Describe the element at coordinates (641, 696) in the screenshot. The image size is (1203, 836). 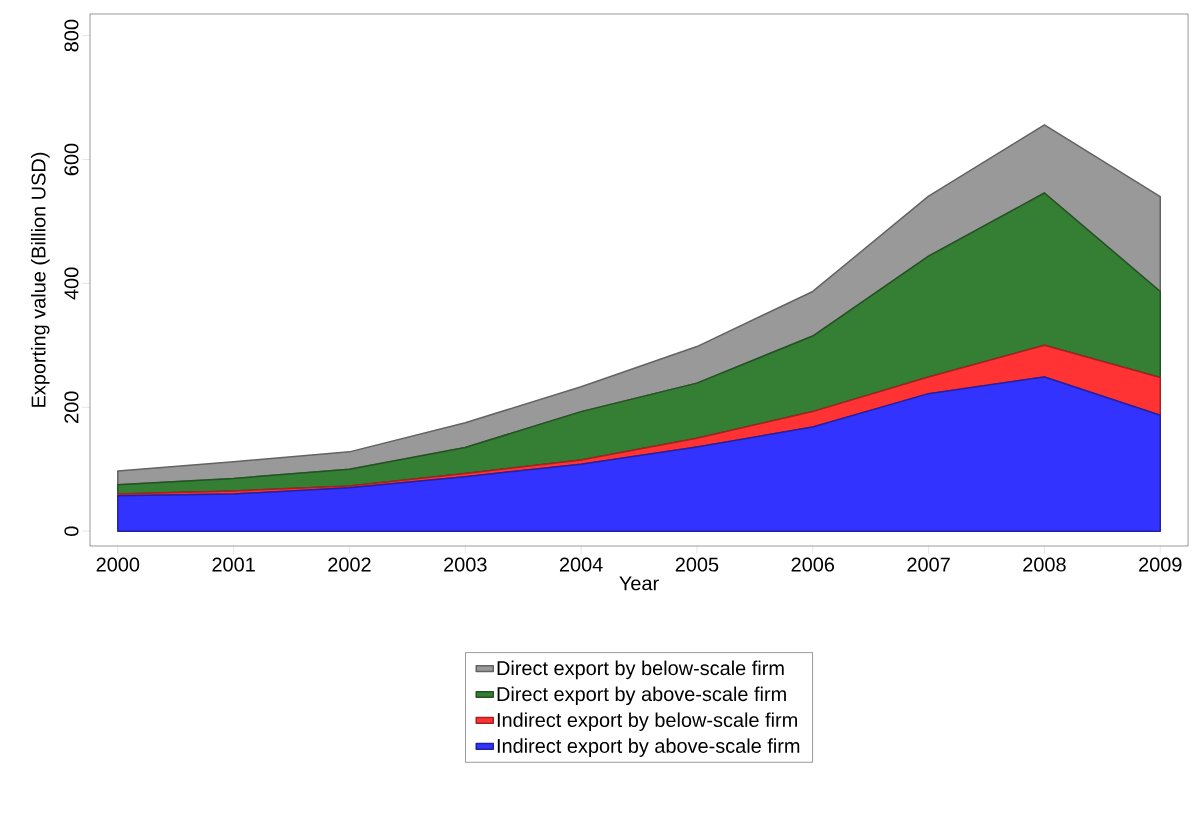
I see `legend-label: Direct export by above-scale firm` at that location.